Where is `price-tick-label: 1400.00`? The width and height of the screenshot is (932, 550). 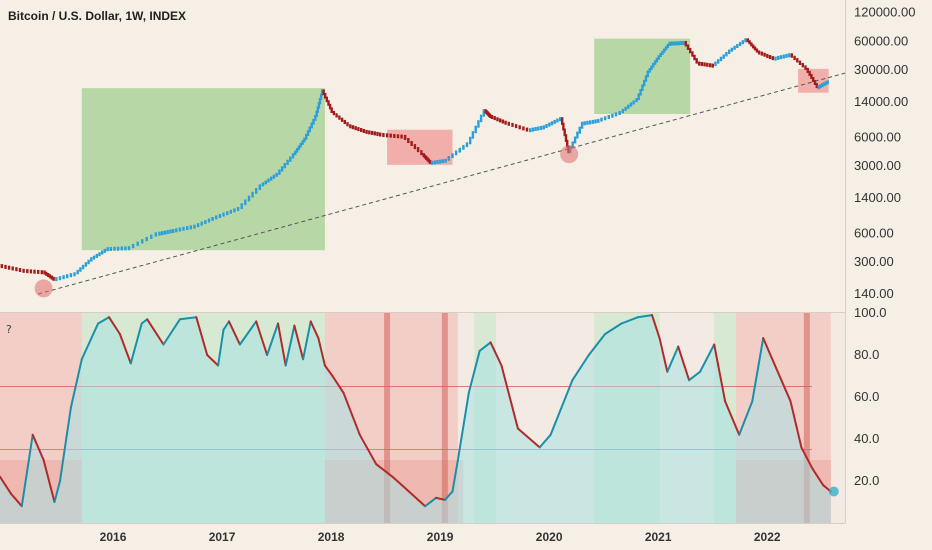
price-tick-label: 1400.00 is located at coordinates (877, 197).